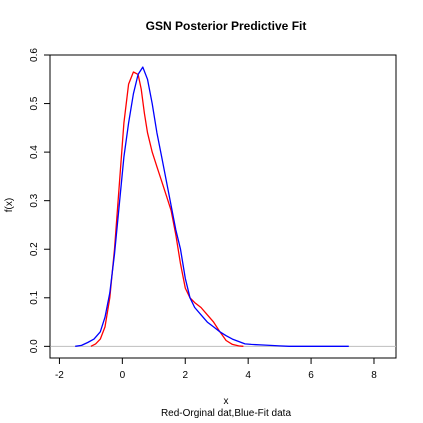 The image size is (423, 423). I want to click on y-tick-label: 0.5, so click(34, 103).